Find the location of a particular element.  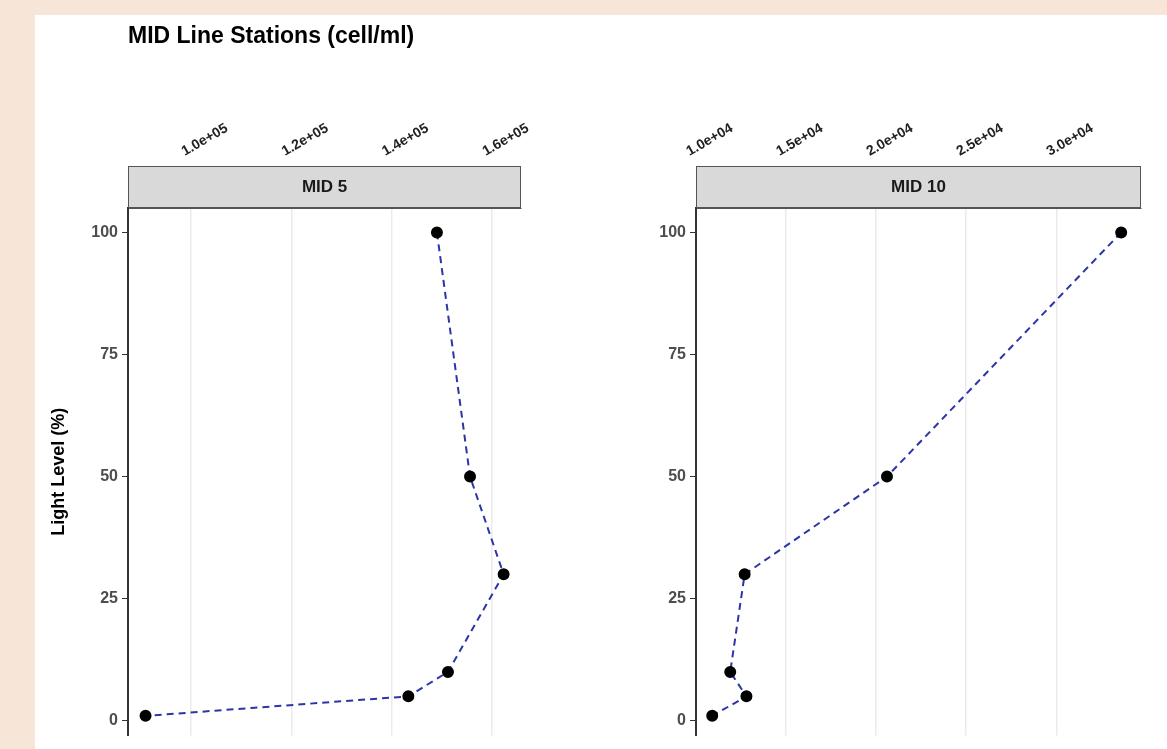

chart-title: MID Line Stations (cell/ml) is located at coordinates (271, 35).